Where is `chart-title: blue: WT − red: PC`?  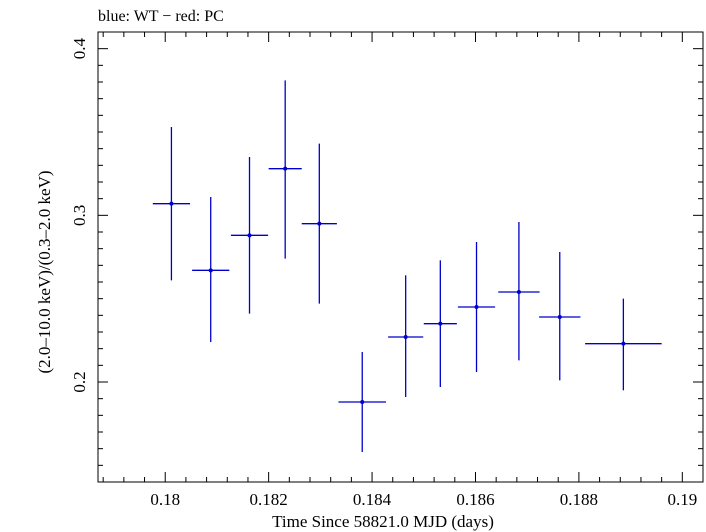 chart-title: blue: WT − red: PC is located at coordinates (161, 16).